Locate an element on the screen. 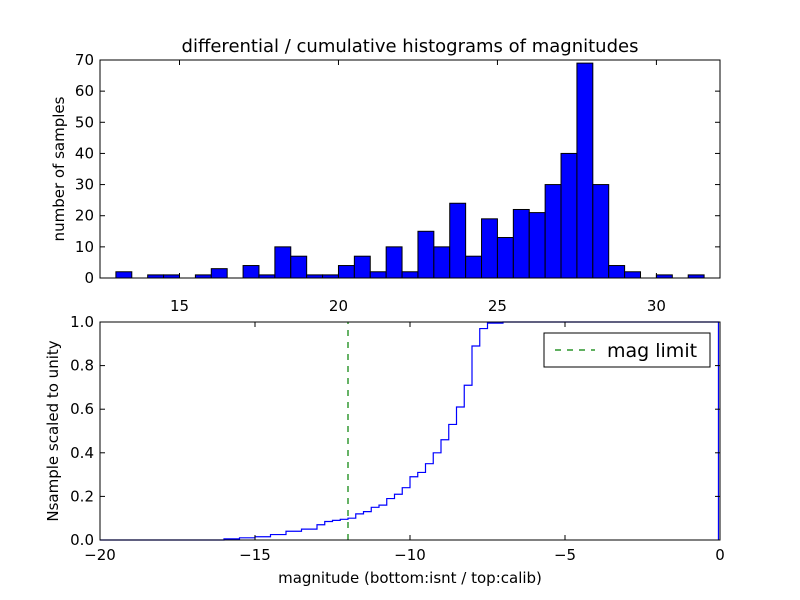 This screenshot has width=800, height=600. legend: mag limit is located at coordinates (627, 350).